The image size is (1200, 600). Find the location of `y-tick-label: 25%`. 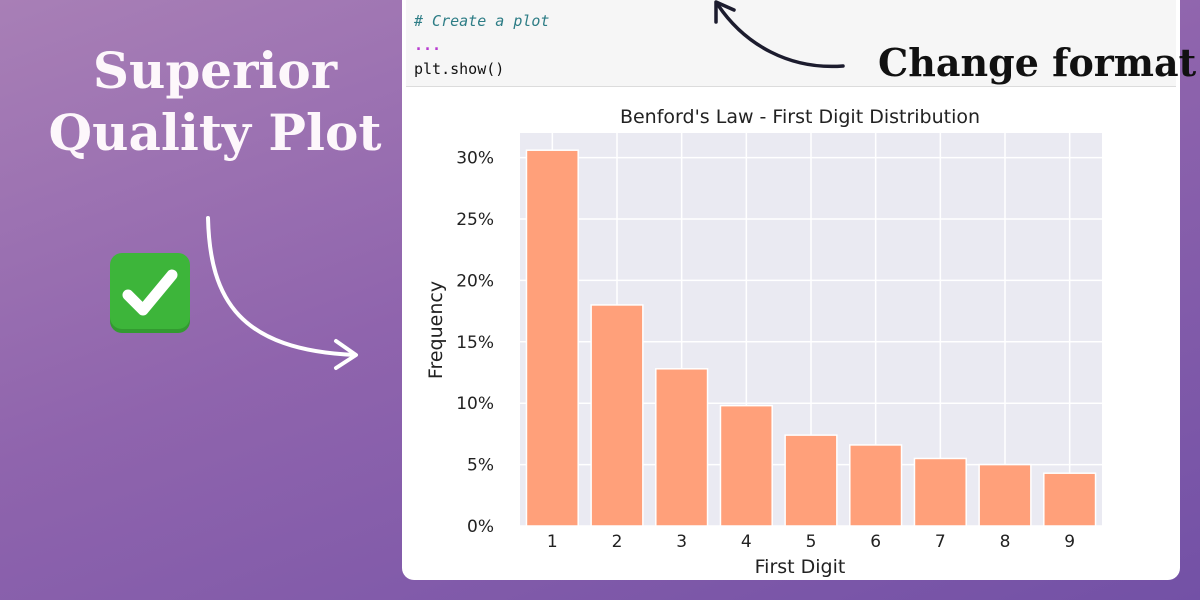

y-tick-label: 25% is located at coordinates (475, 220).